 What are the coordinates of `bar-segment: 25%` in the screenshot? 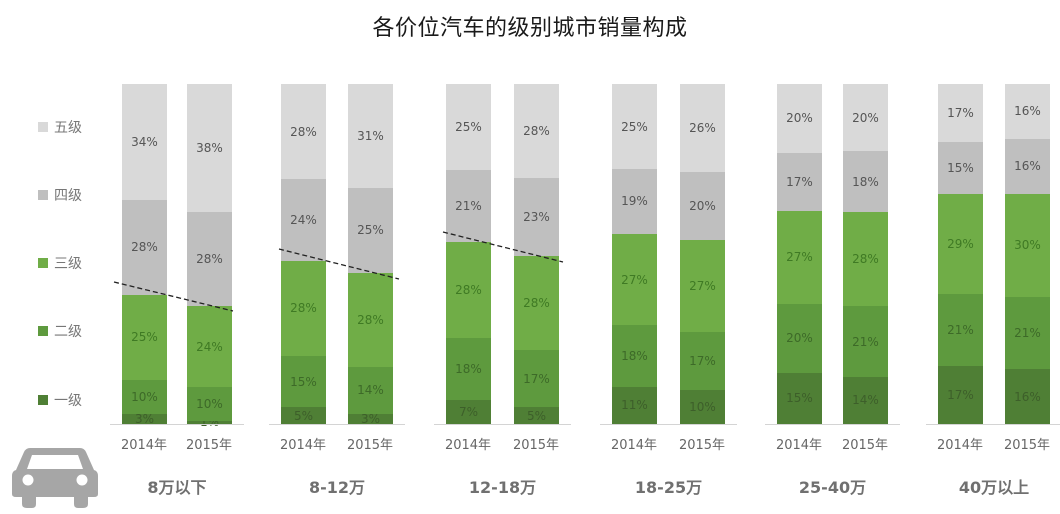 It's located at (370, 230).